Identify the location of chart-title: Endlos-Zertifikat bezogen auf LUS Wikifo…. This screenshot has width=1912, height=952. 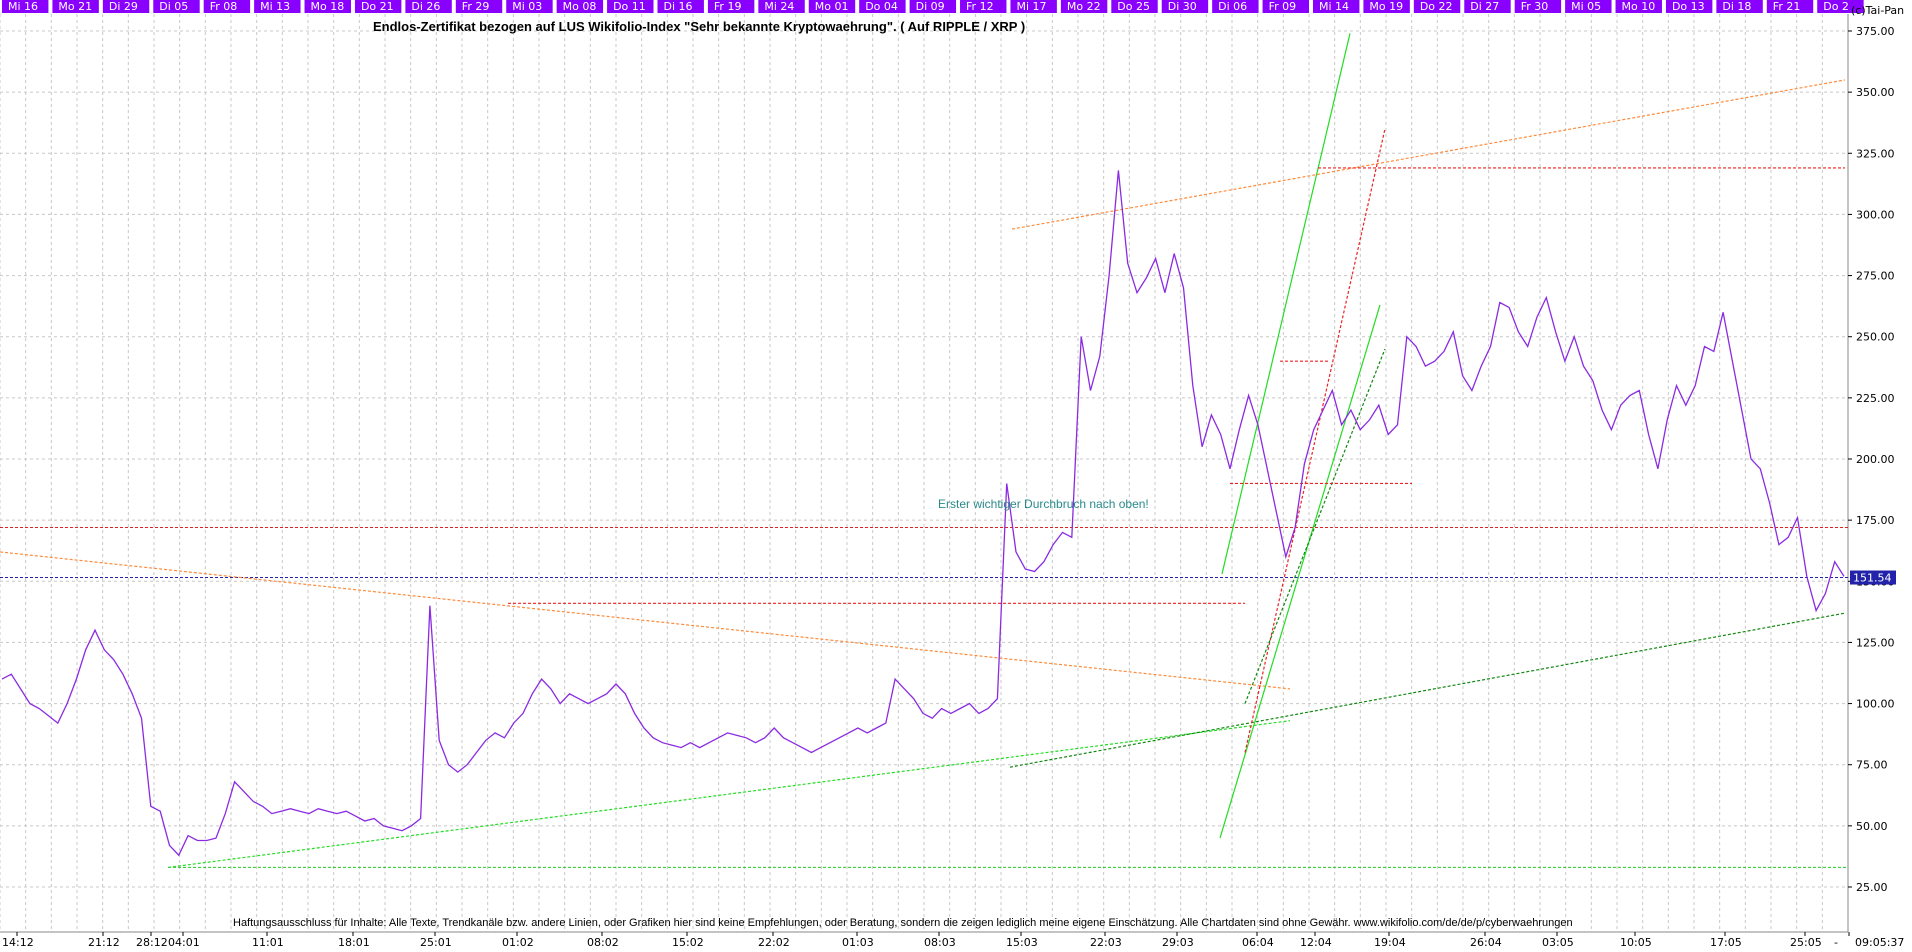
(699, 26).